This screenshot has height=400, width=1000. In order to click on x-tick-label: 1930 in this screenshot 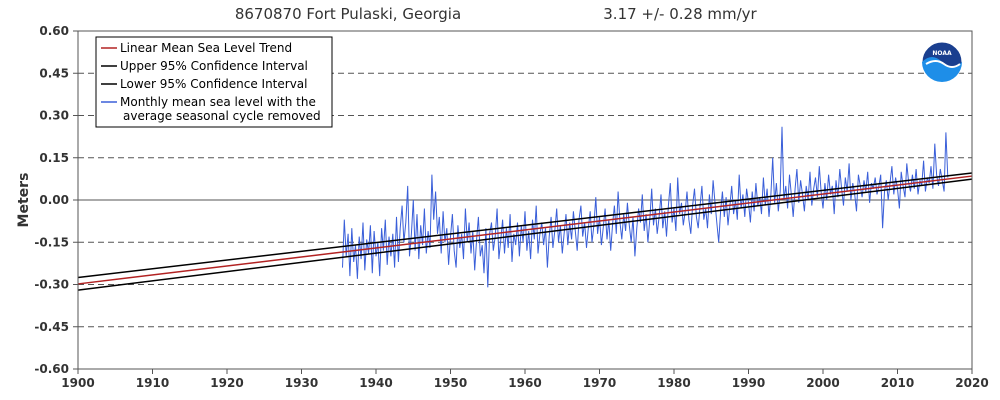, I will do `click(301, 383)`.